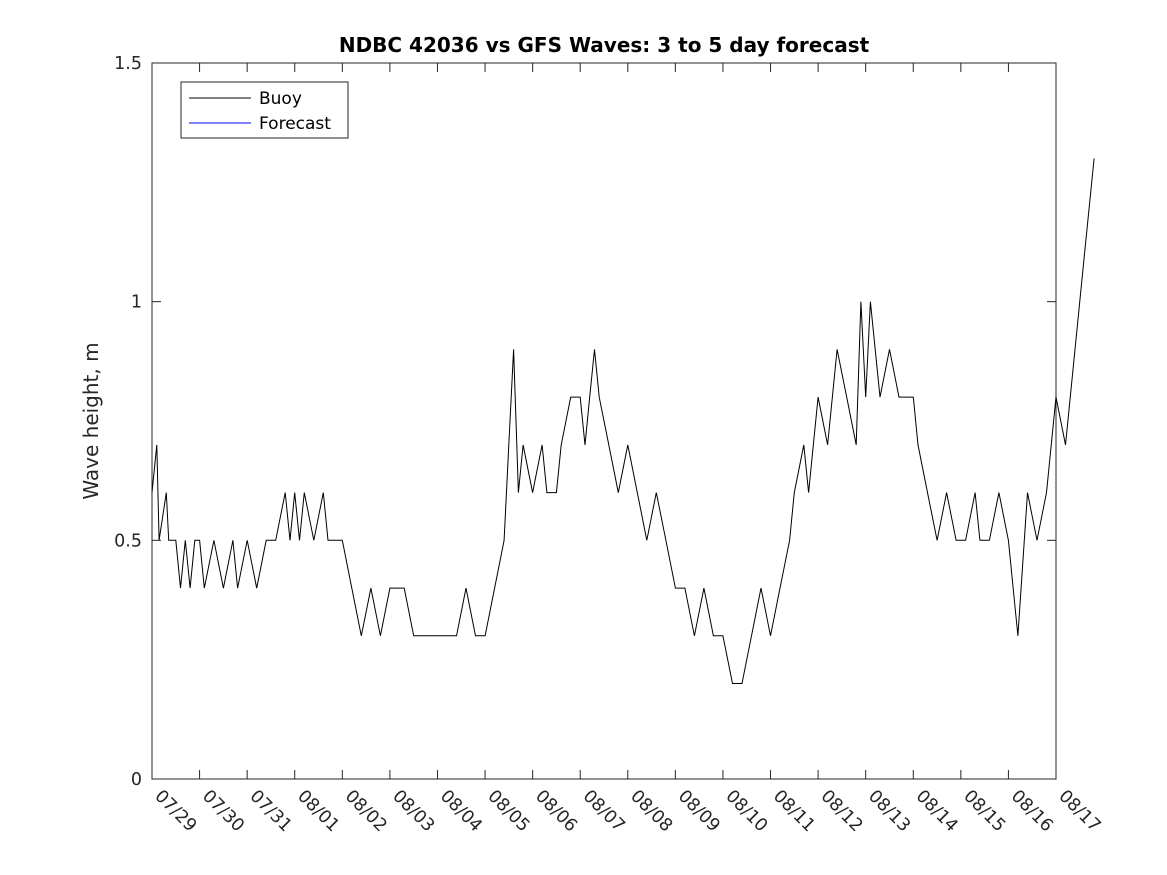 This screenshot has height=875, width=1167. Describe the element at coordinates (264, 110) in the screenshot. I see `legend-box` at that location.